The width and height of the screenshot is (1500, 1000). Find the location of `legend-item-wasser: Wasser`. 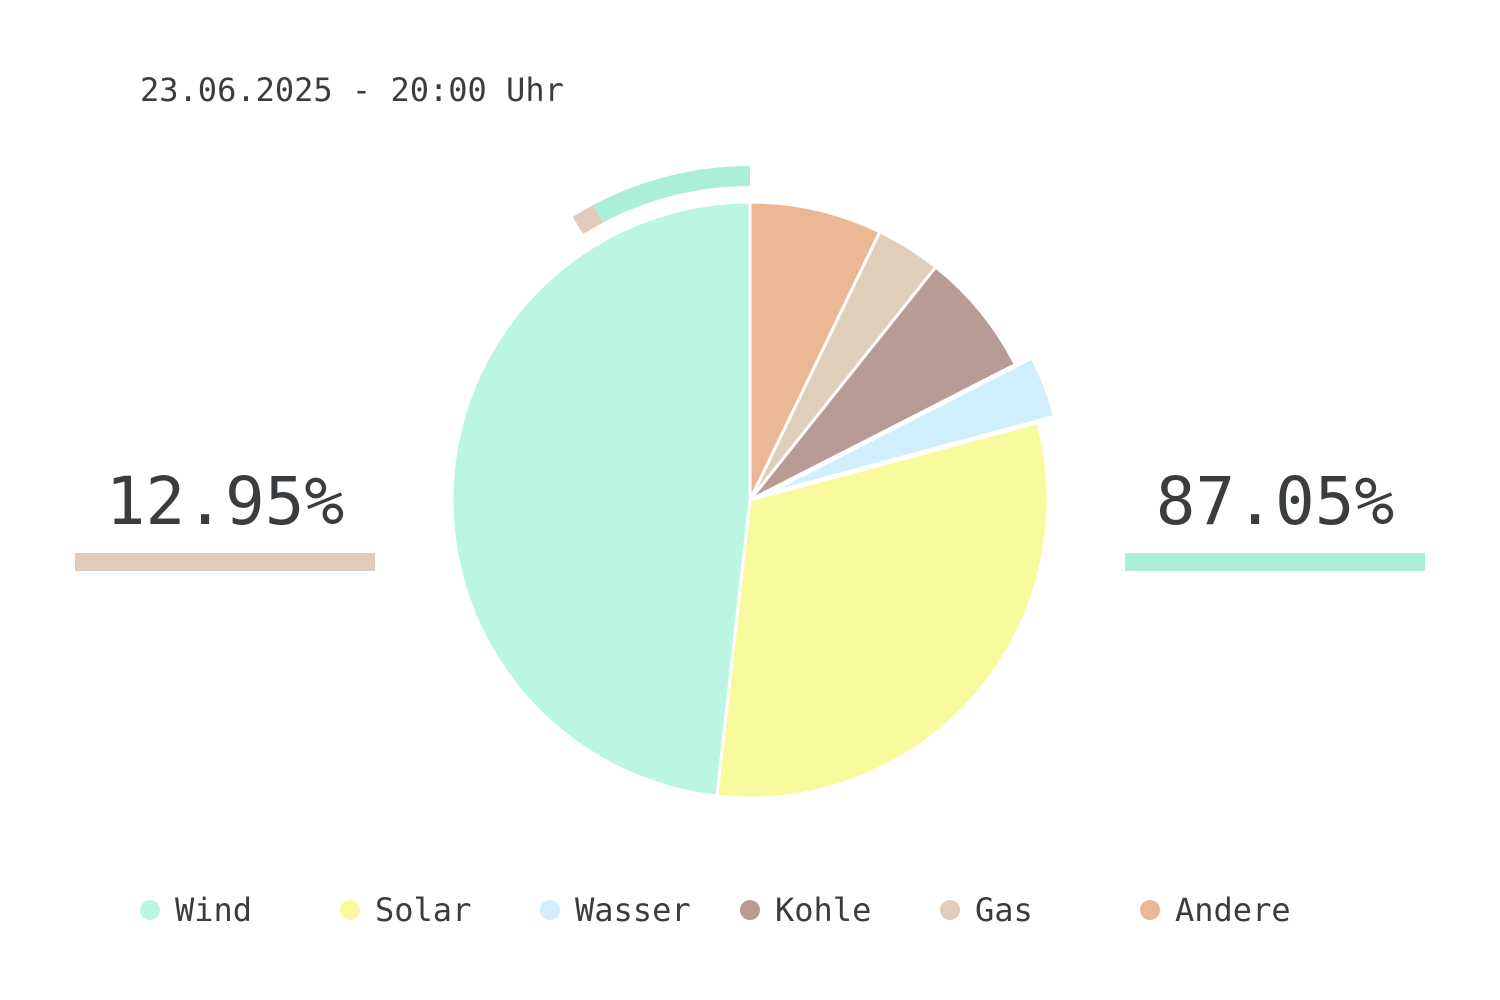

legend-item-wasser: Wasser is located at coordinates (615, 910).